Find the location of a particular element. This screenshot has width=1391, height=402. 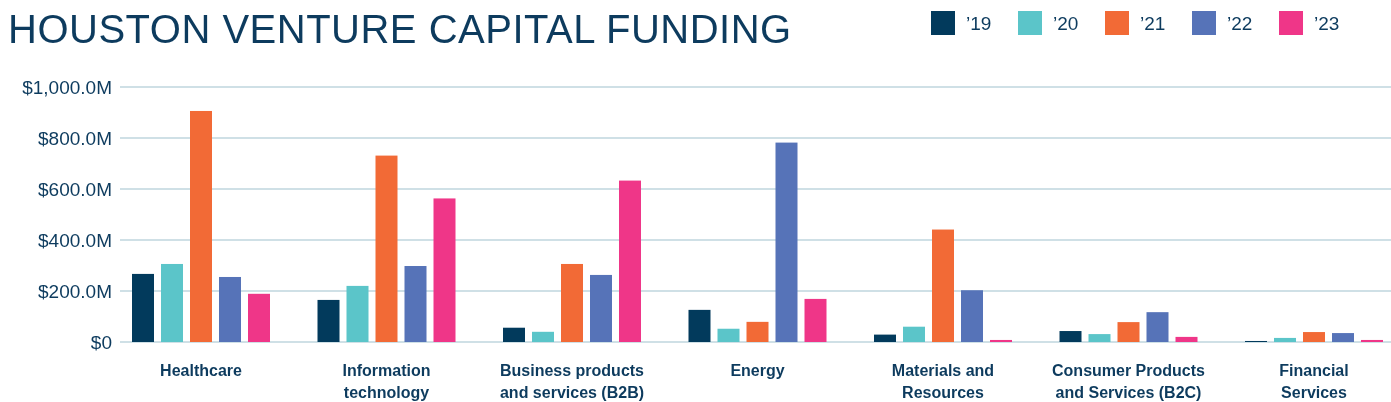

x-tick-label: Healthcare is located at coordinates (201, 370).